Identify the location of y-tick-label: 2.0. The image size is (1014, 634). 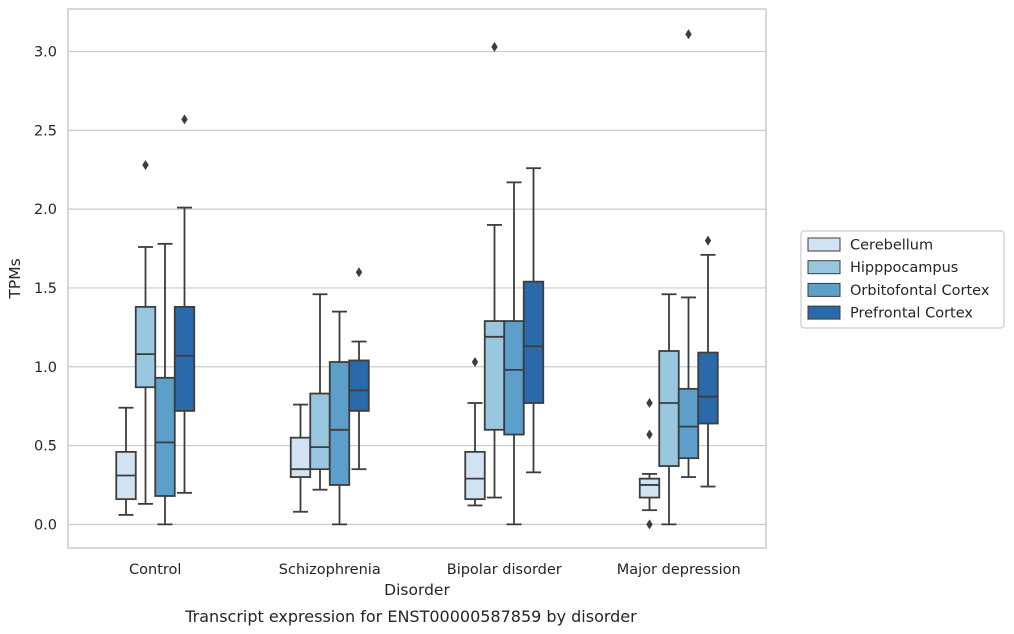
(45, 210).